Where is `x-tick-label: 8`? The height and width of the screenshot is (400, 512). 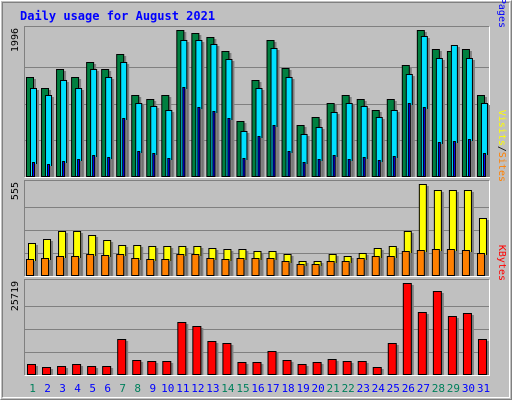
x-tick-label: 8 is located at coordinates (137, 388).